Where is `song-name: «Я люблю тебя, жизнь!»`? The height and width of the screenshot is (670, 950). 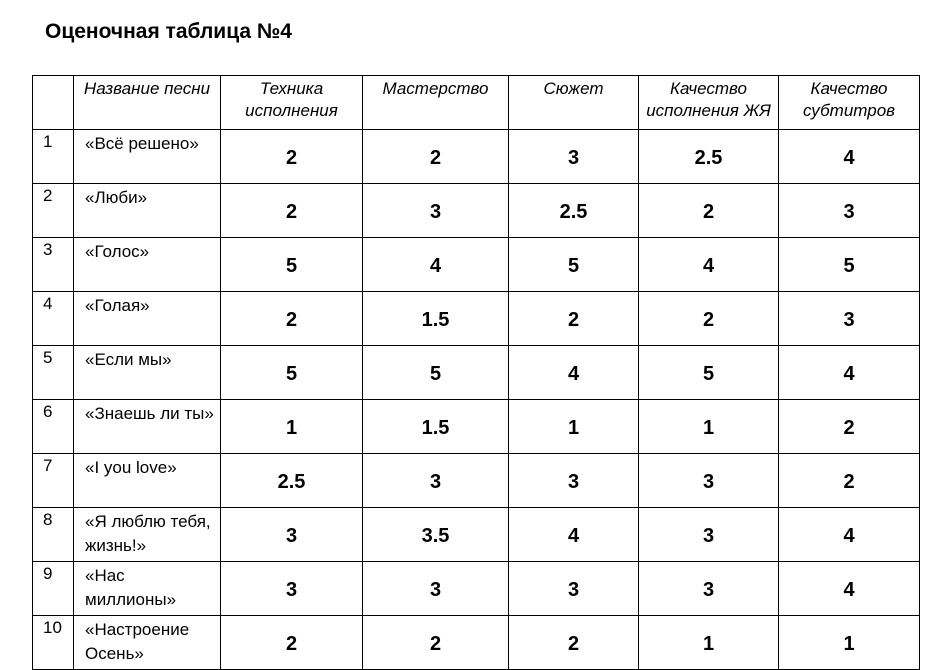
song-name: «Я люблю тебя, жизнь!» is located at coordinates (147, 534).